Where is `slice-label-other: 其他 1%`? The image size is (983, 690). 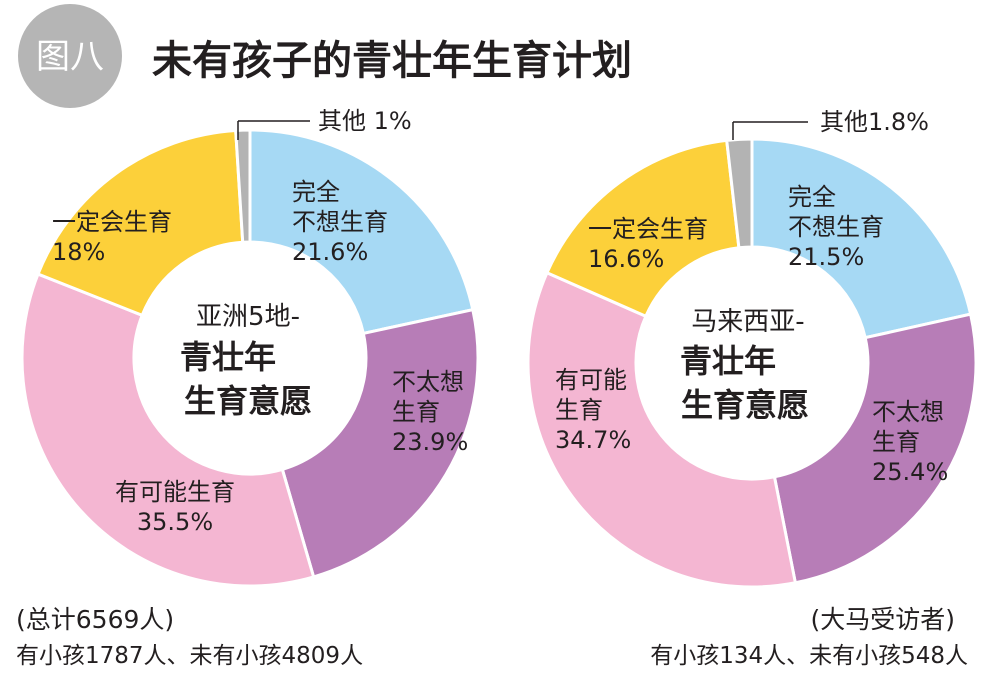 slice-label-other: 其他 1% is located at coordinates (365, 121).